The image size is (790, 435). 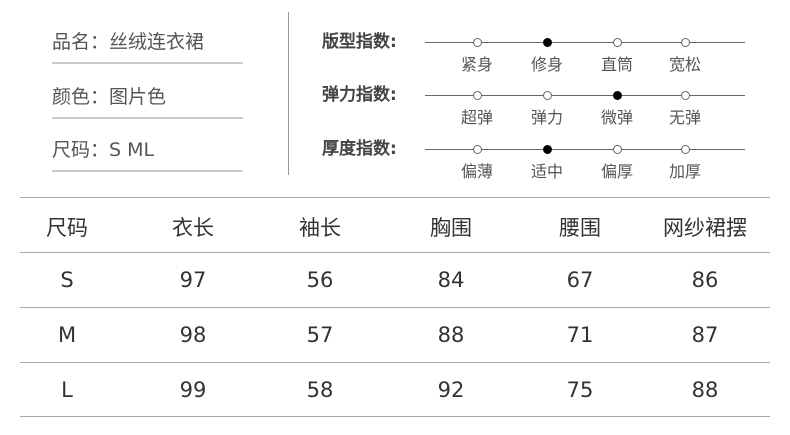 I want to click on info-label: 尺码：, so click(x=81, y=150).